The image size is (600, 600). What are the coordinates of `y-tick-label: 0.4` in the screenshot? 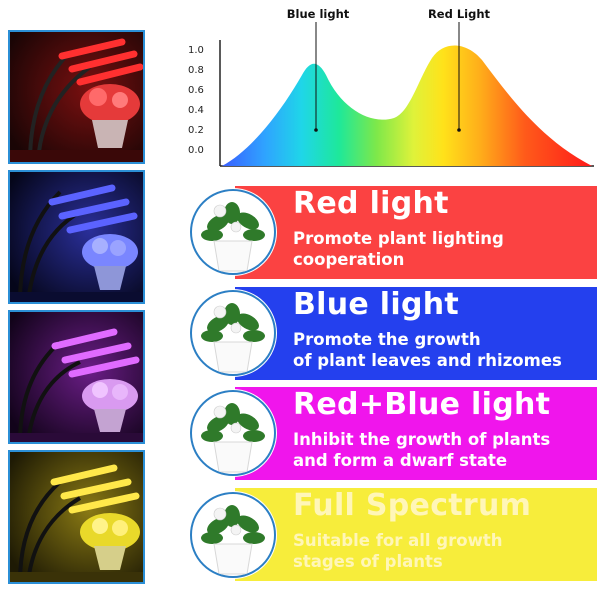 It's located at (196, 110).